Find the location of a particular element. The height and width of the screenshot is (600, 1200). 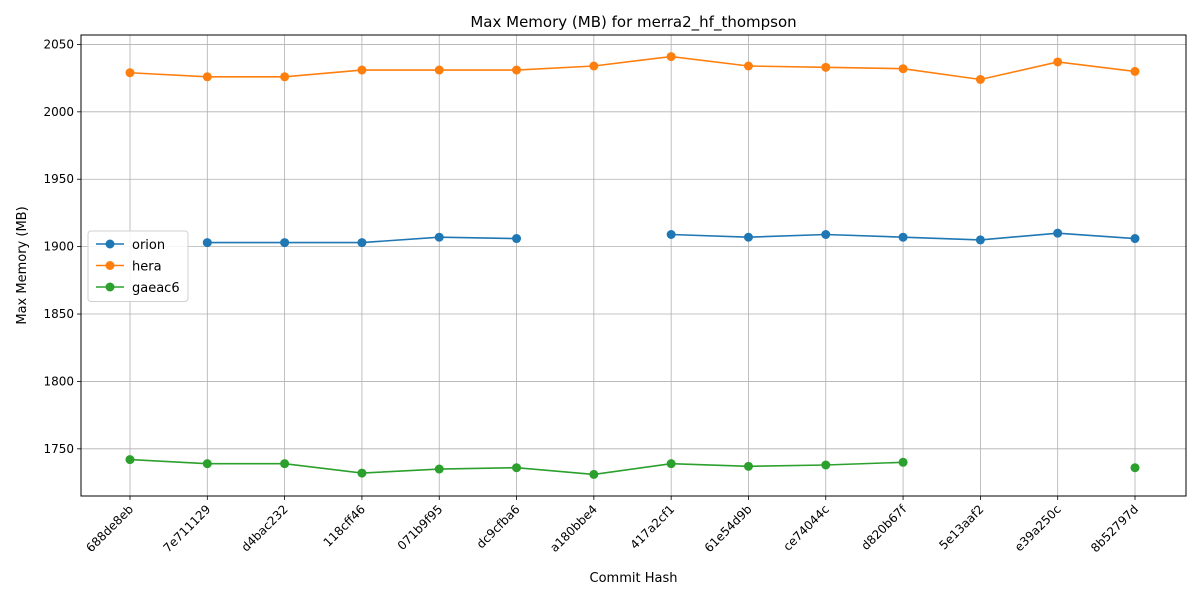

series-hera is located at coordinates (632, 68).